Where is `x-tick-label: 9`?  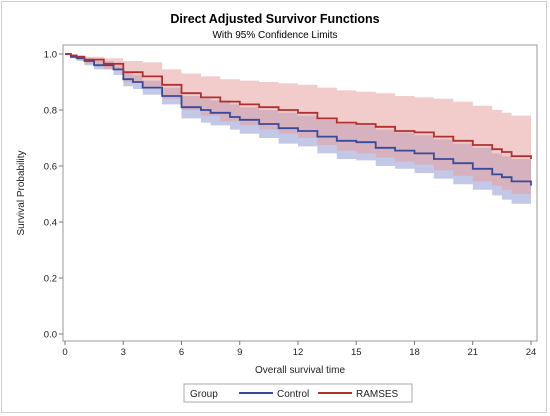
x-tick-label: 9 is located at coordinates (239, 352).